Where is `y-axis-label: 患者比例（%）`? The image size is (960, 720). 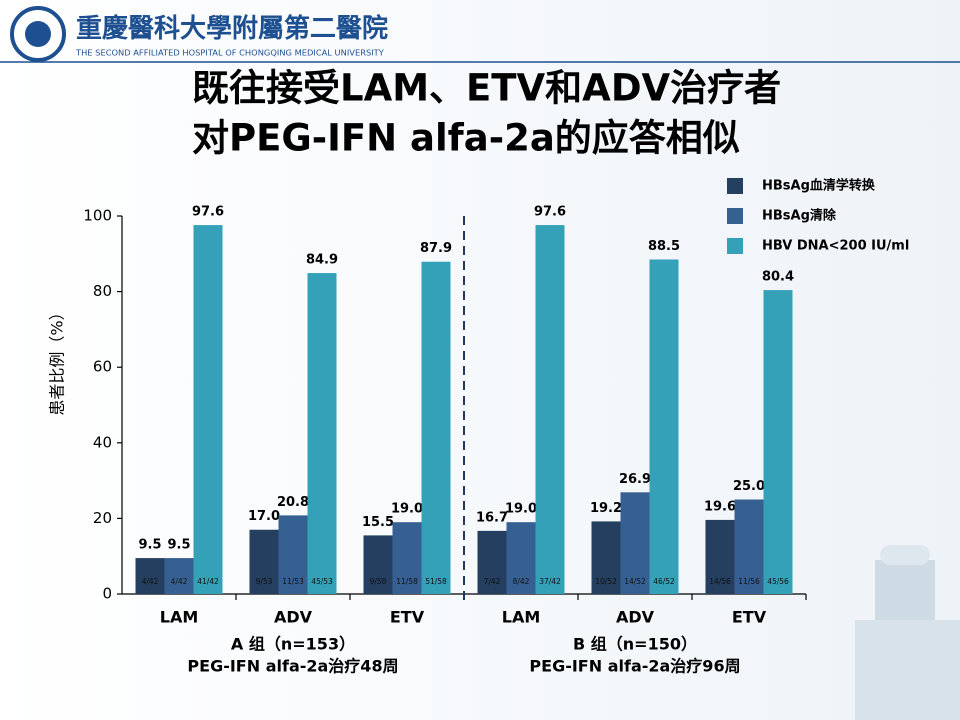
y-axis-label: 患者比例（%） is located at coordinates (57, 359).